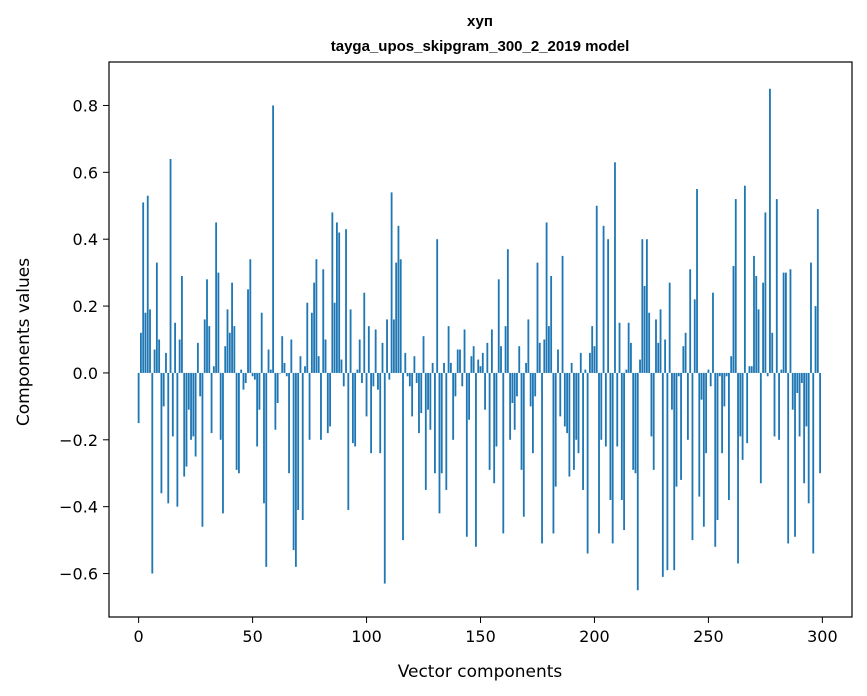  What do you see at coordinates (85, 306) in the screenshot?
I see `y-tick-label: 0.2` at bounding box center [85, 306].